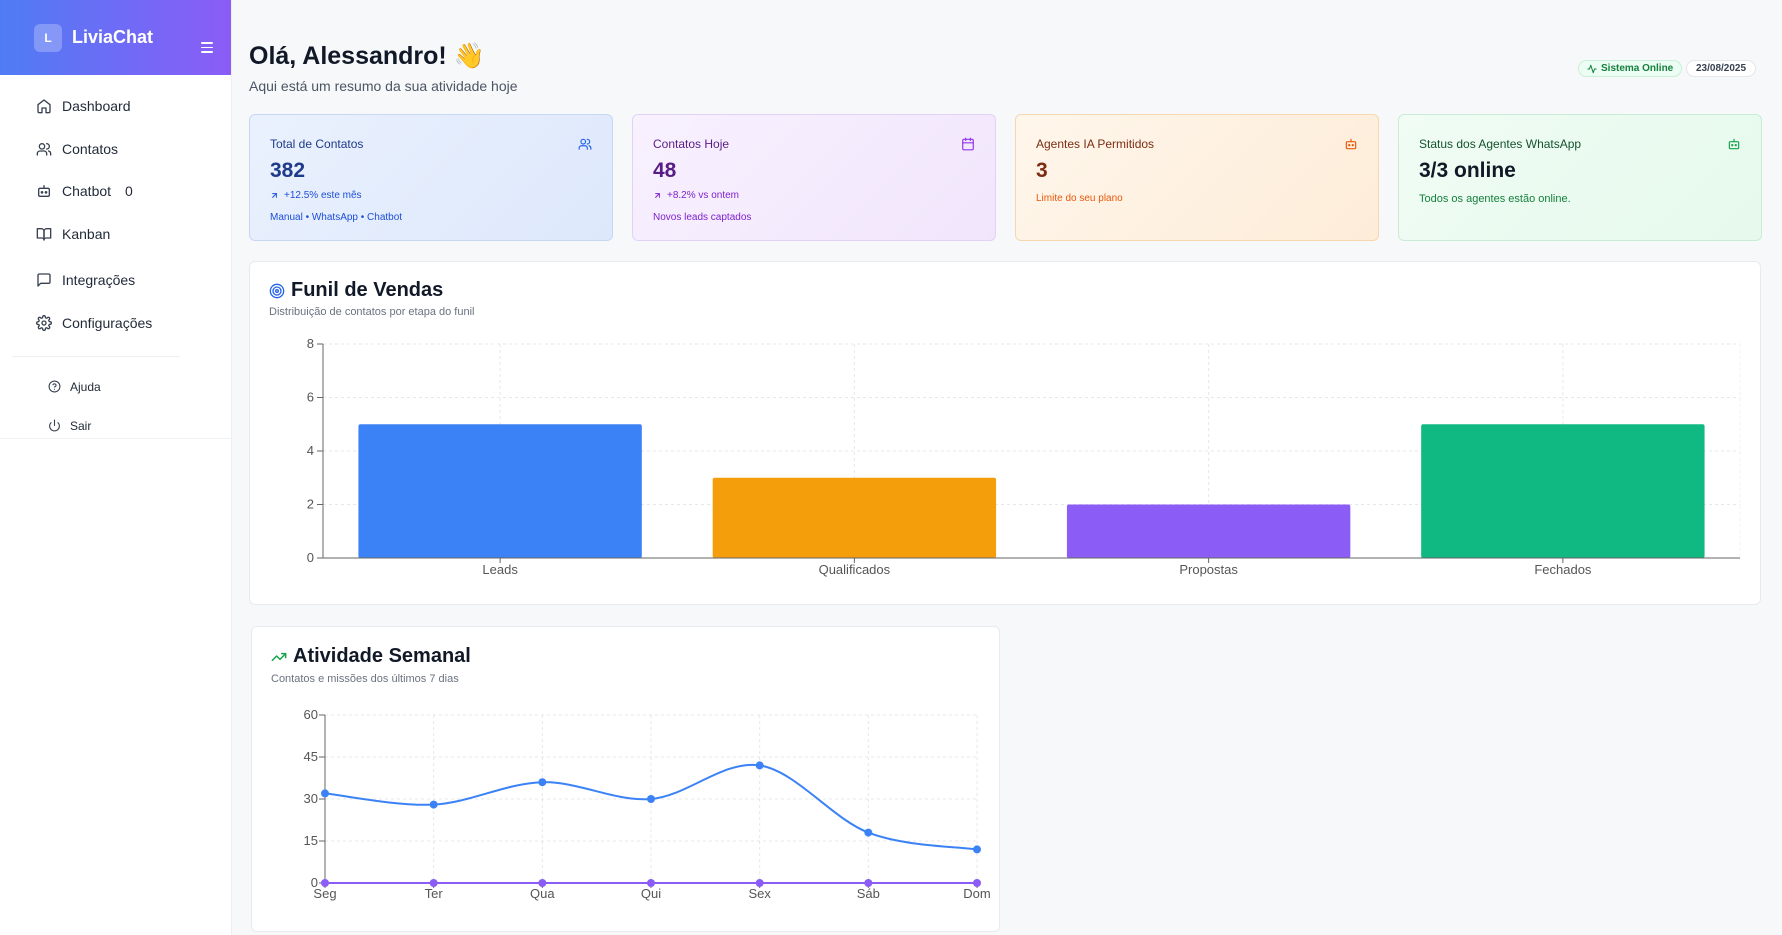 Image resolution: width=1782 pixels, height=935 pixels. I want to click on brand-logo: L, so click(48, 37).